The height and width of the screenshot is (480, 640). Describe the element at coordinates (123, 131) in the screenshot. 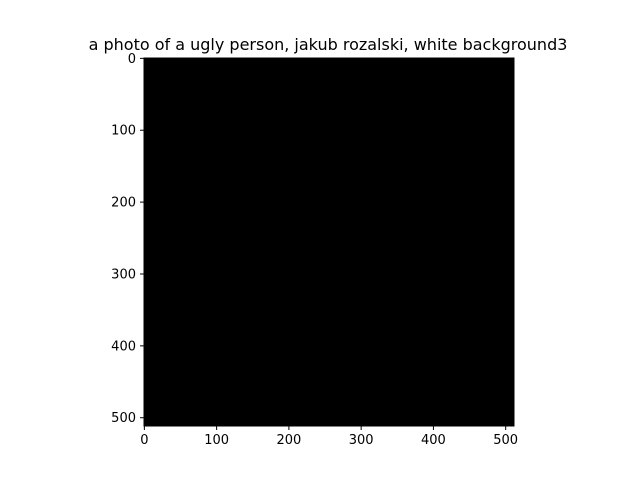

I see `y-tick-label: 100` at that location.